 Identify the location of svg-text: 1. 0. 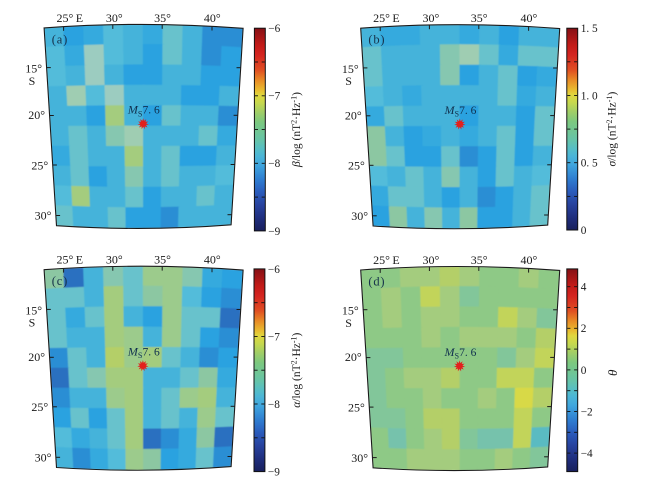
(589, 96).